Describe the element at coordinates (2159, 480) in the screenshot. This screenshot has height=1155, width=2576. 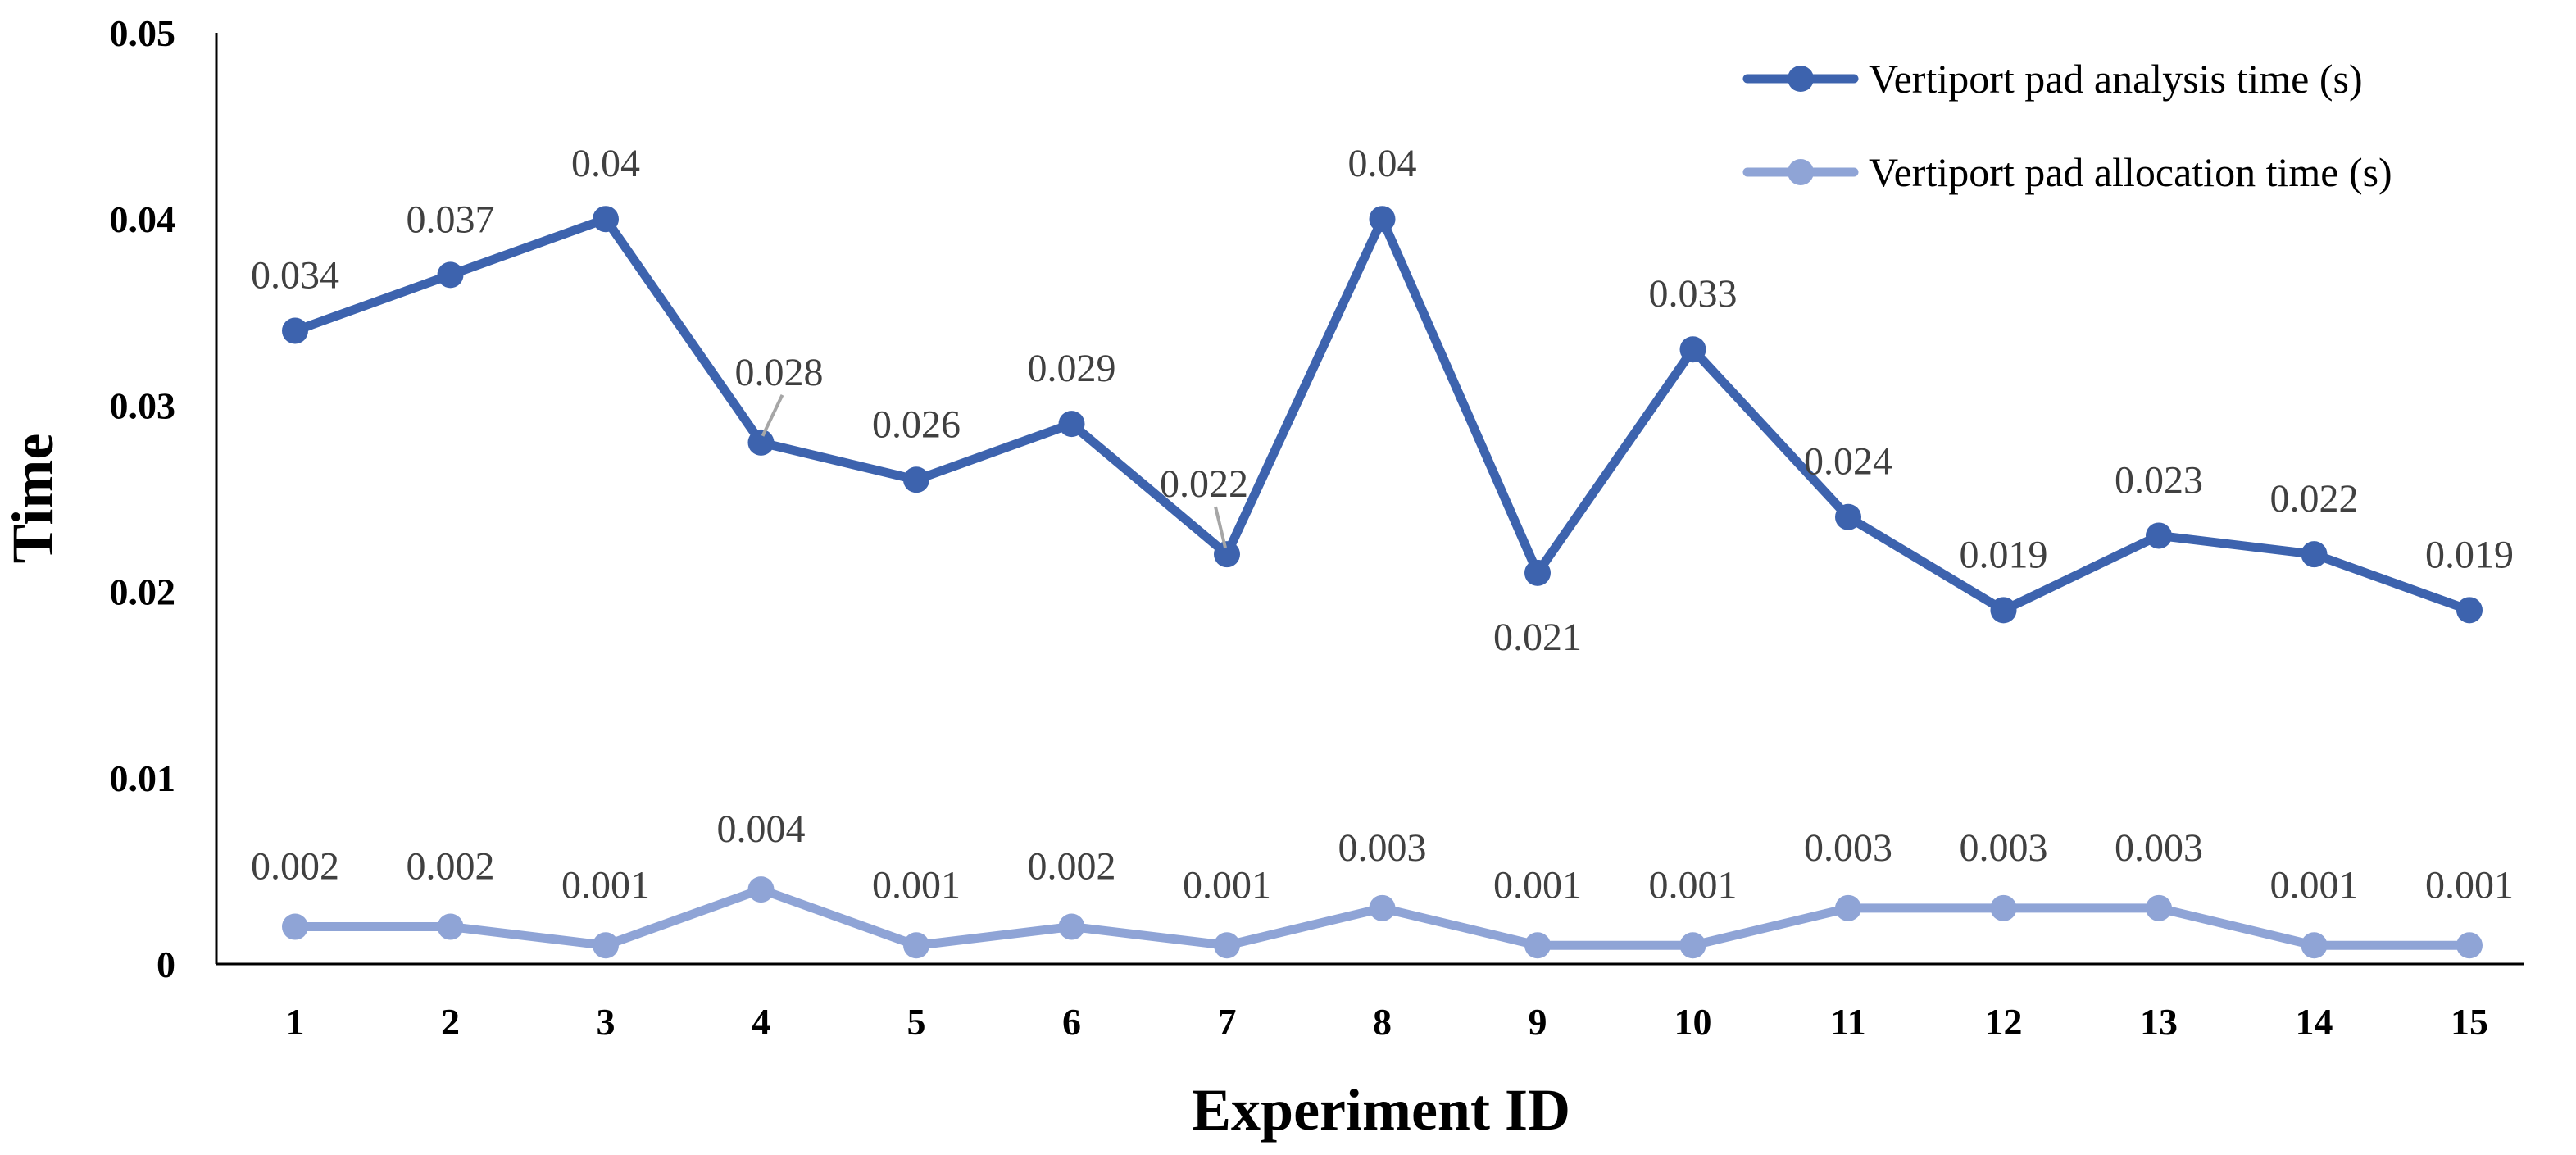
I see `data-label: 0.023` at that location.